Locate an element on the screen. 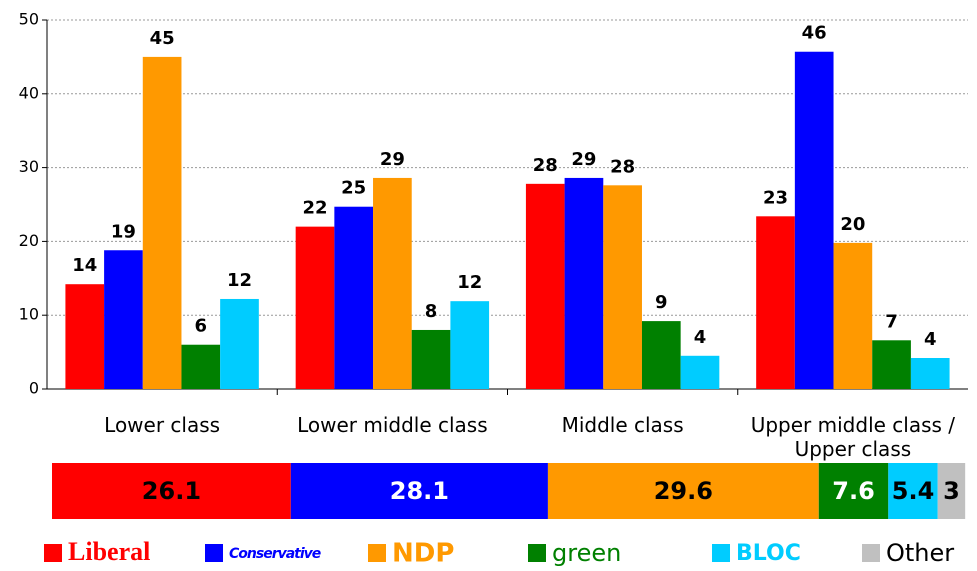 This screenshot has height=571, width=977. legend-label: Liberal is located at coordinates (109, 551).